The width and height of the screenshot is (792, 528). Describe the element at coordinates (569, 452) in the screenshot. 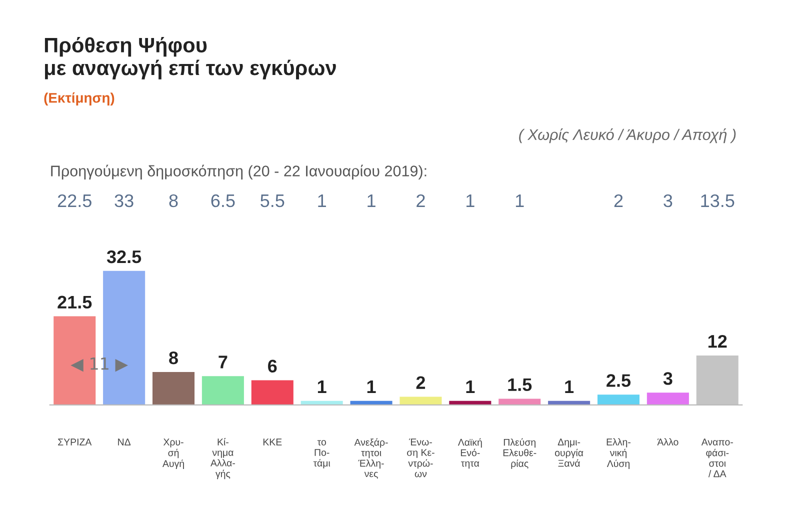

I see `x-tick-label: Δημι- ουργία Ξανά` at that location.